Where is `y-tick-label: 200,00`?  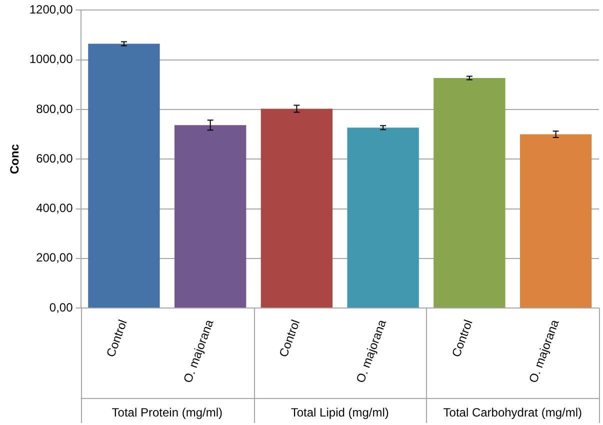
y-tick-label: 200,00 is located at coordinates (55, 257).